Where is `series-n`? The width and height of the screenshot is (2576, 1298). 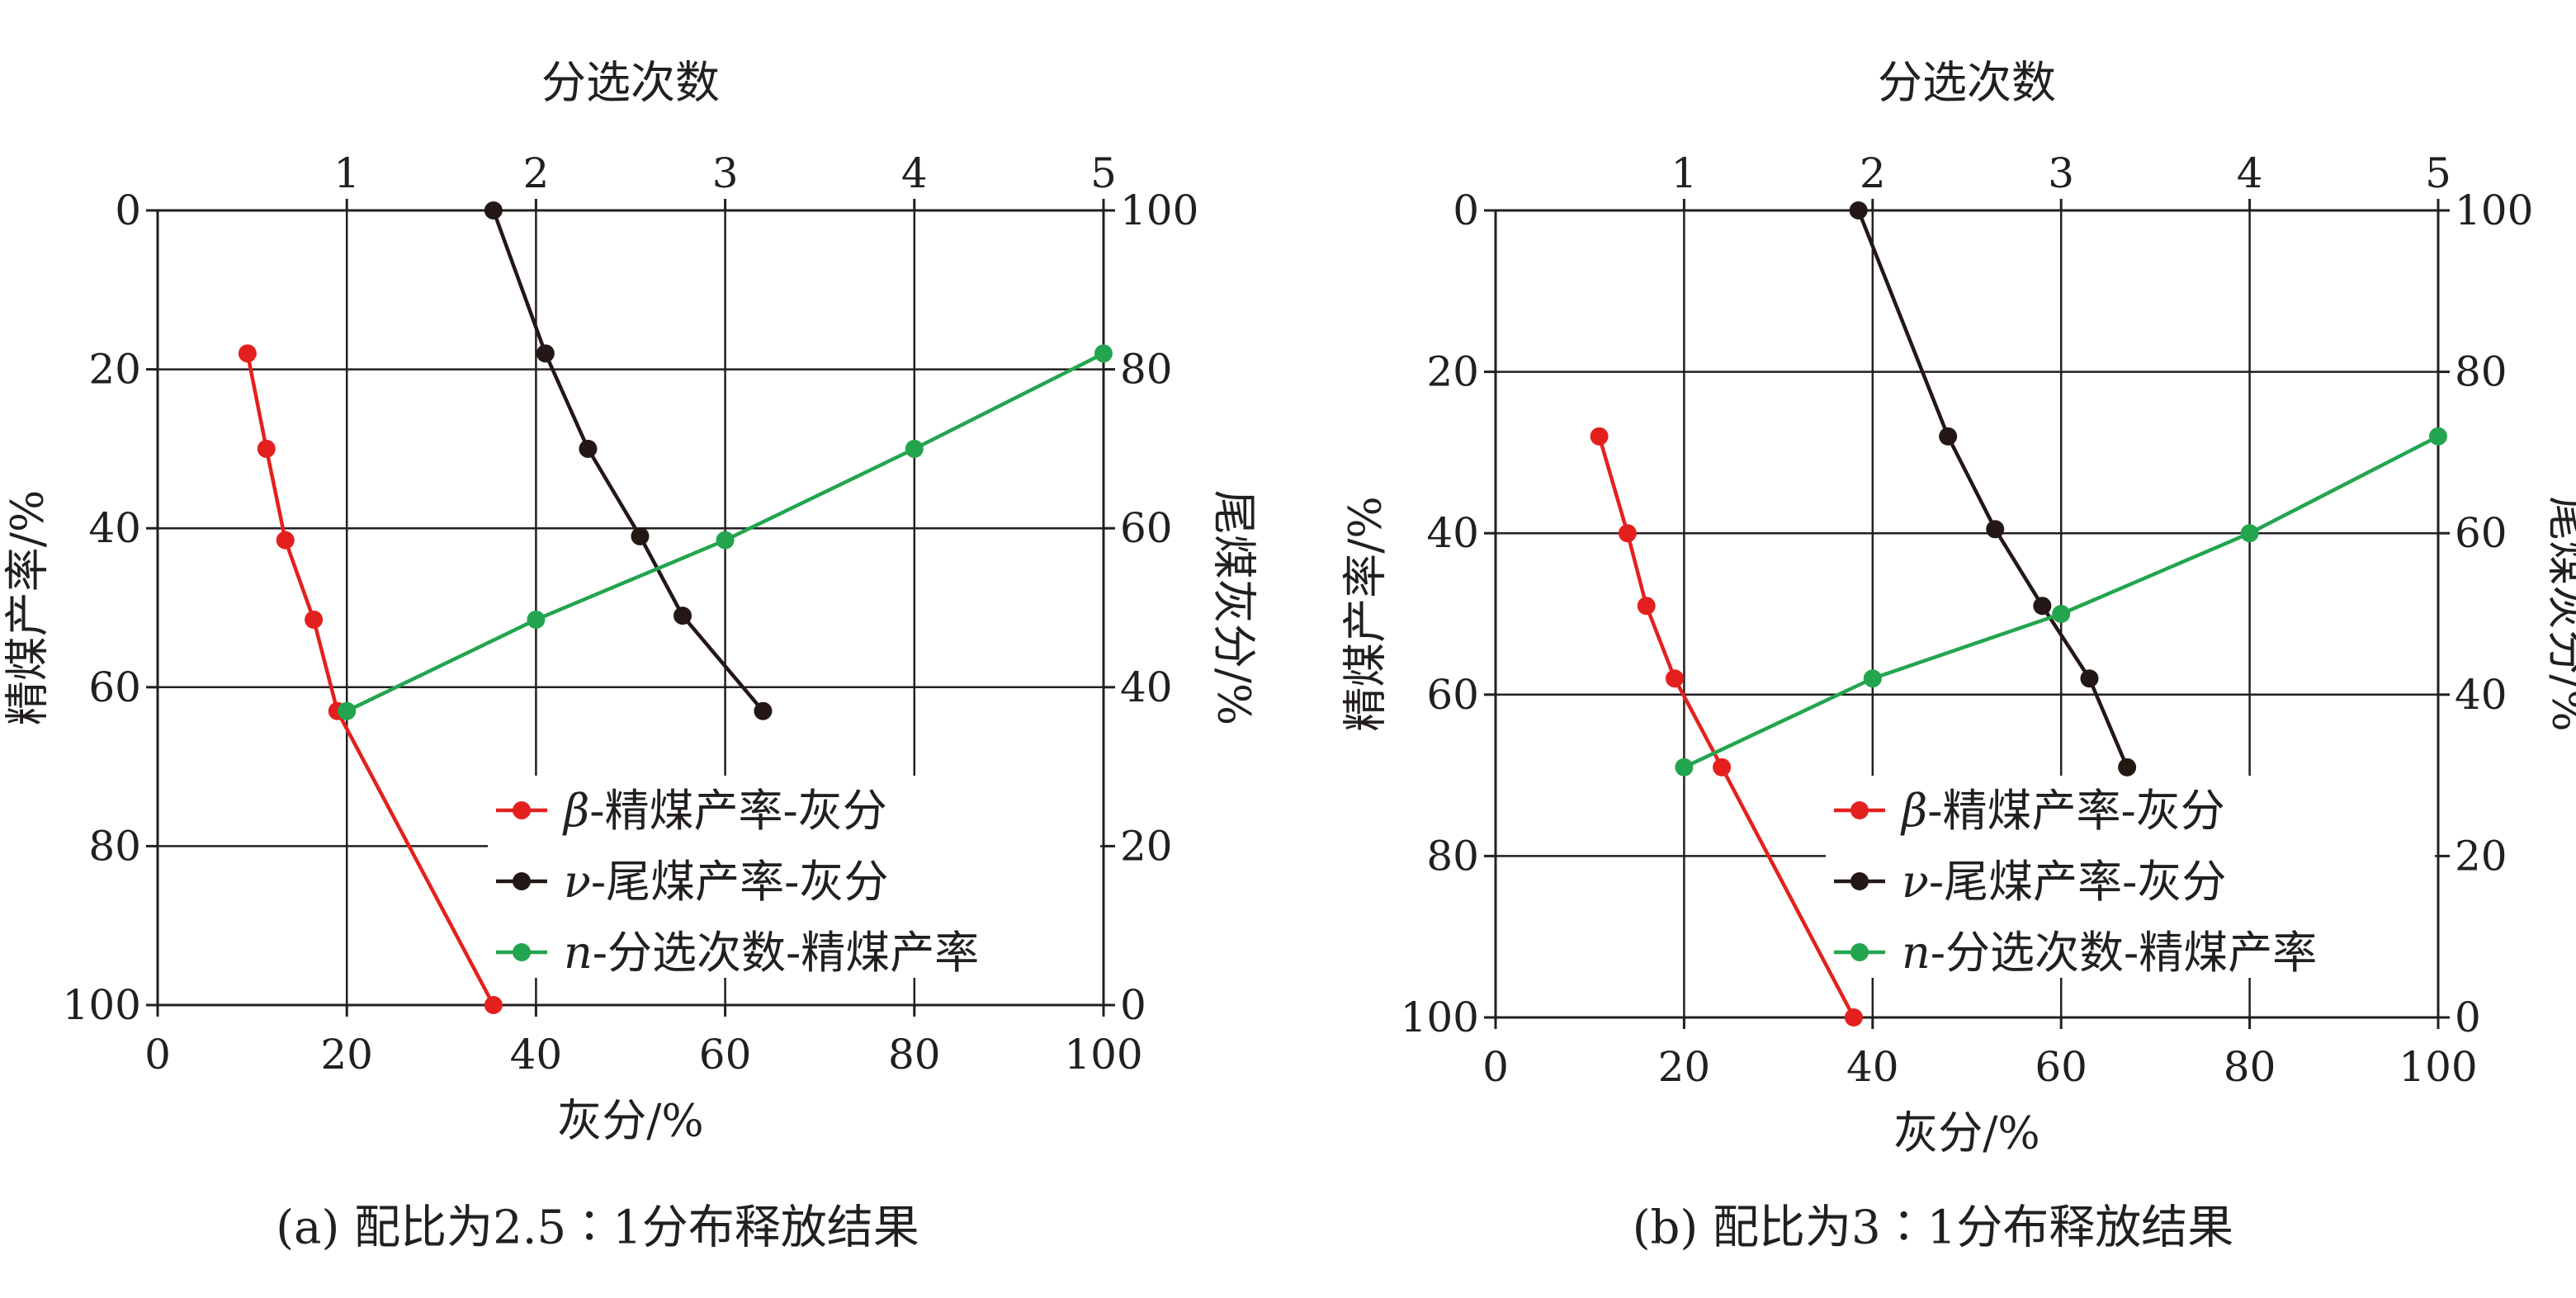 series-n is located at coordinates (2061, 602).